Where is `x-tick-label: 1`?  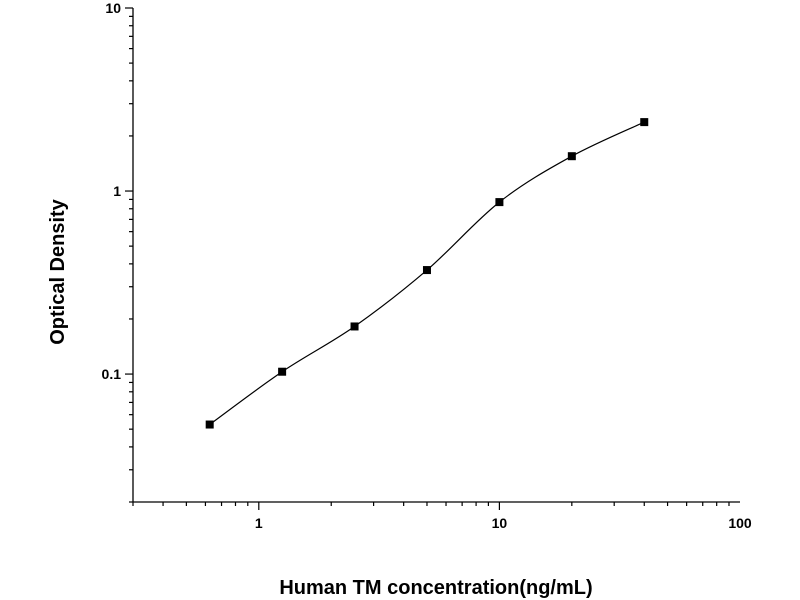
x-tick-label: 1 is located at coordinates (259, 523).